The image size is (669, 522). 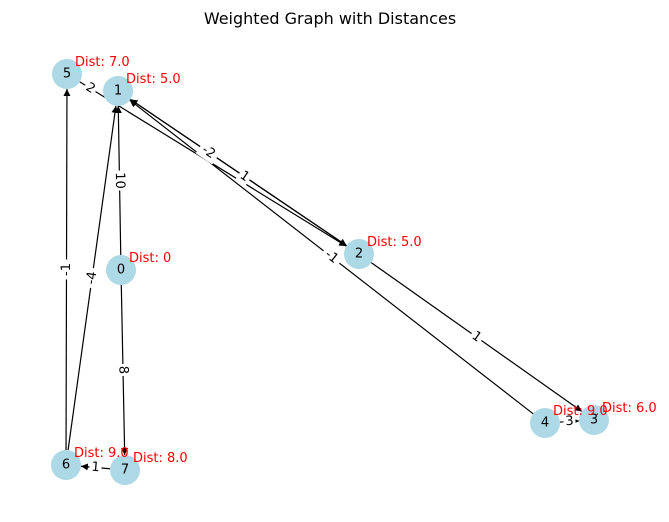 I want to click on distance-label-5: Dist: 7.0, so click(x=102, y=62).